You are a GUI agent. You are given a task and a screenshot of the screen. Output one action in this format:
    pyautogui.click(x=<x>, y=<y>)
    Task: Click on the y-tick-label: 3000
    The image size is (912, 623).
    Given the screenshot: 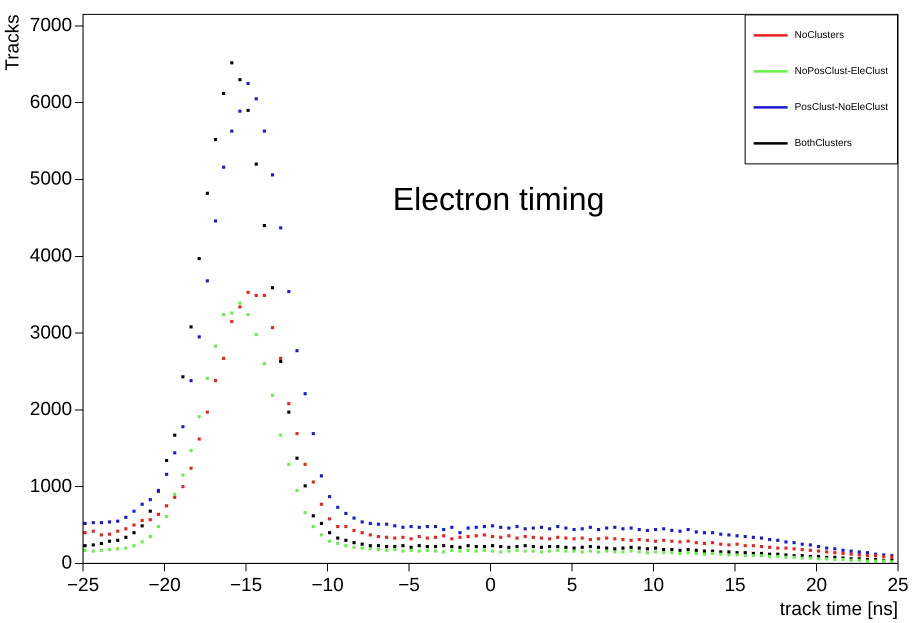 What is the action you would take?
    pyautogui.click(x=51, y=333)
    